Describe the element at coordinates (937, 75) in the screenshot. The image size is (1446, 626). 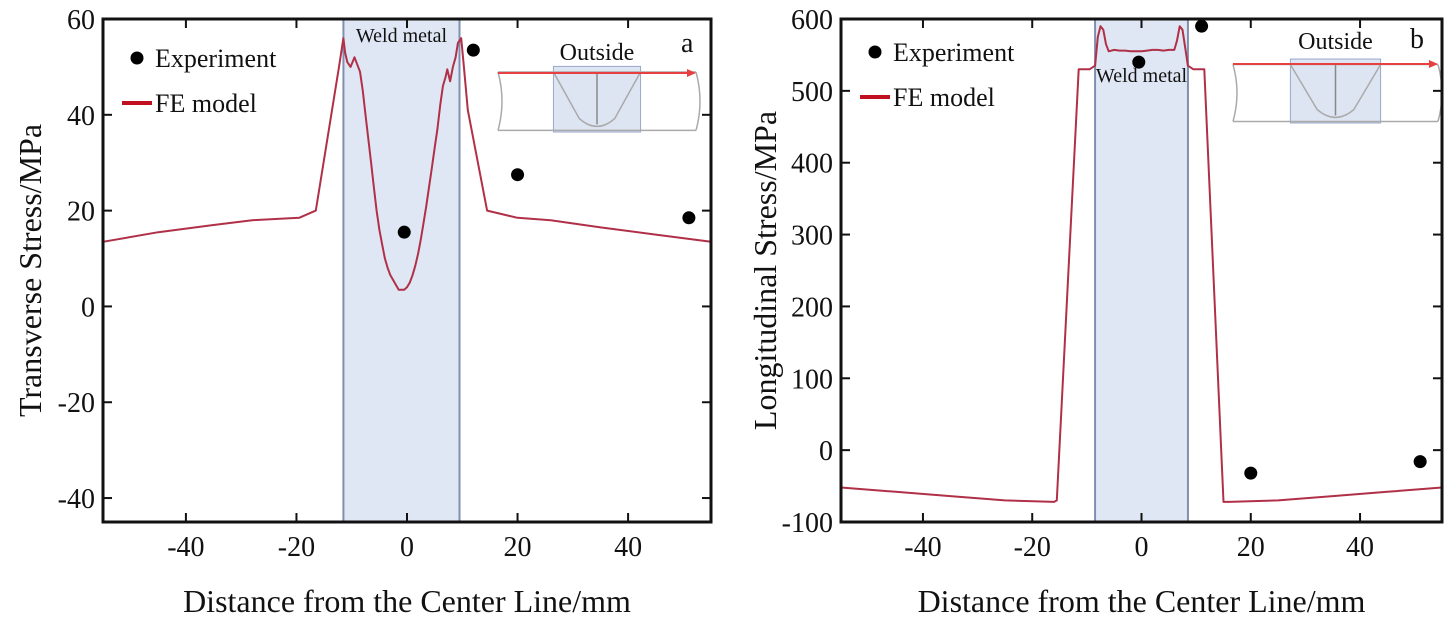
I see `panel-b-legend: Experiment FE model` at that location.